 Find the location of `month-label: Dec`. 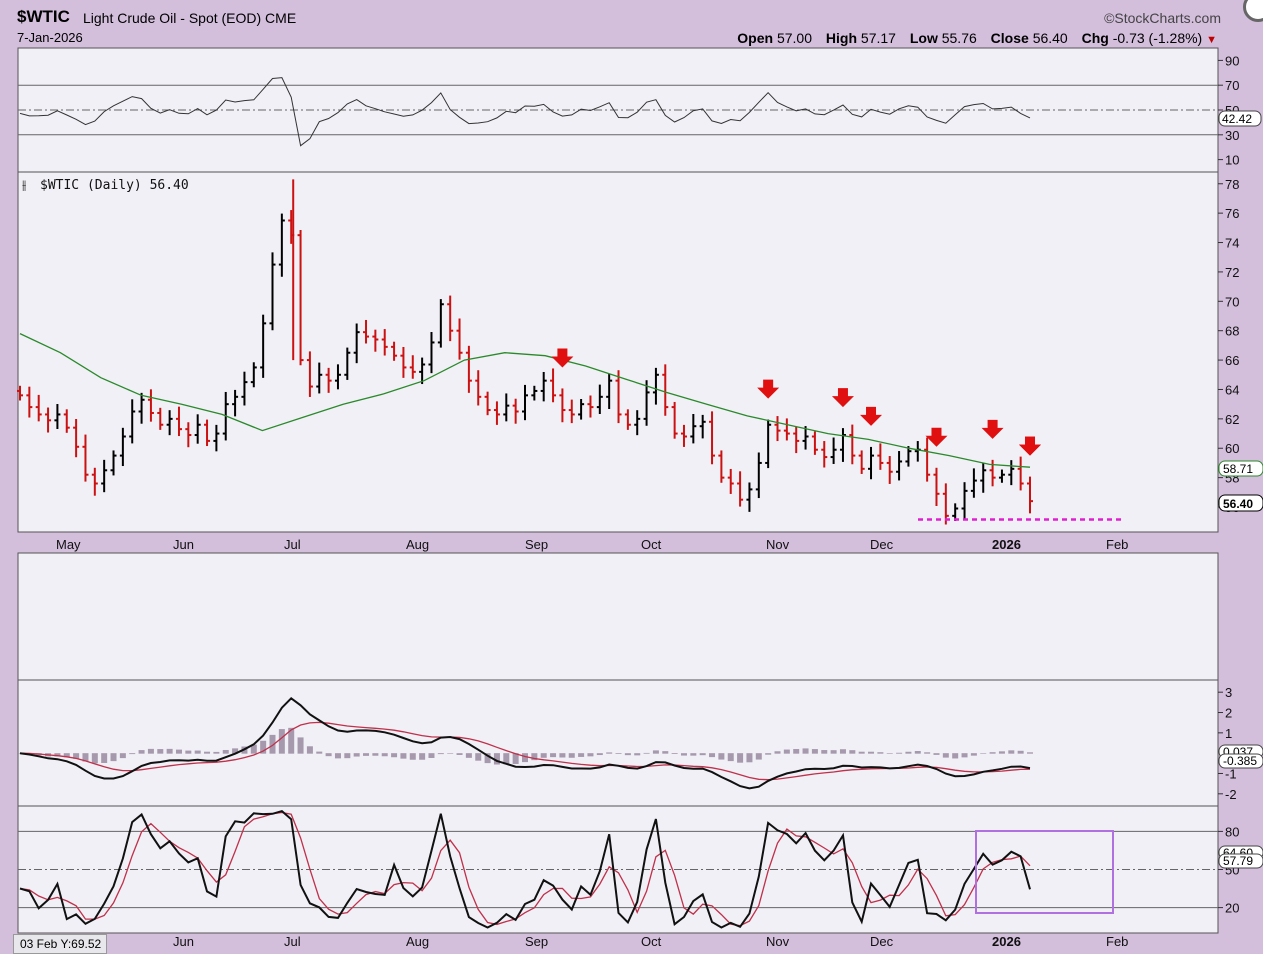

month-label: Dec is located at coordinates (882, 544).